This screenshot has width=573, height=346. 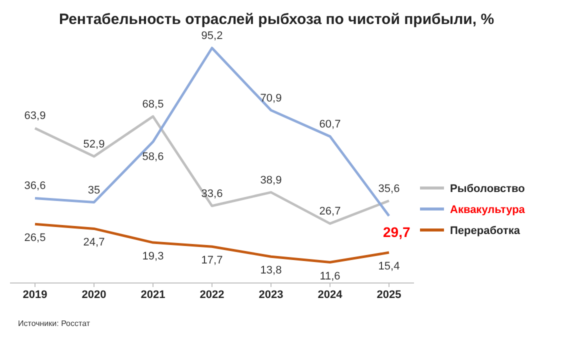 I want to click on data-label: 29,7, so click(x=396, y=232).